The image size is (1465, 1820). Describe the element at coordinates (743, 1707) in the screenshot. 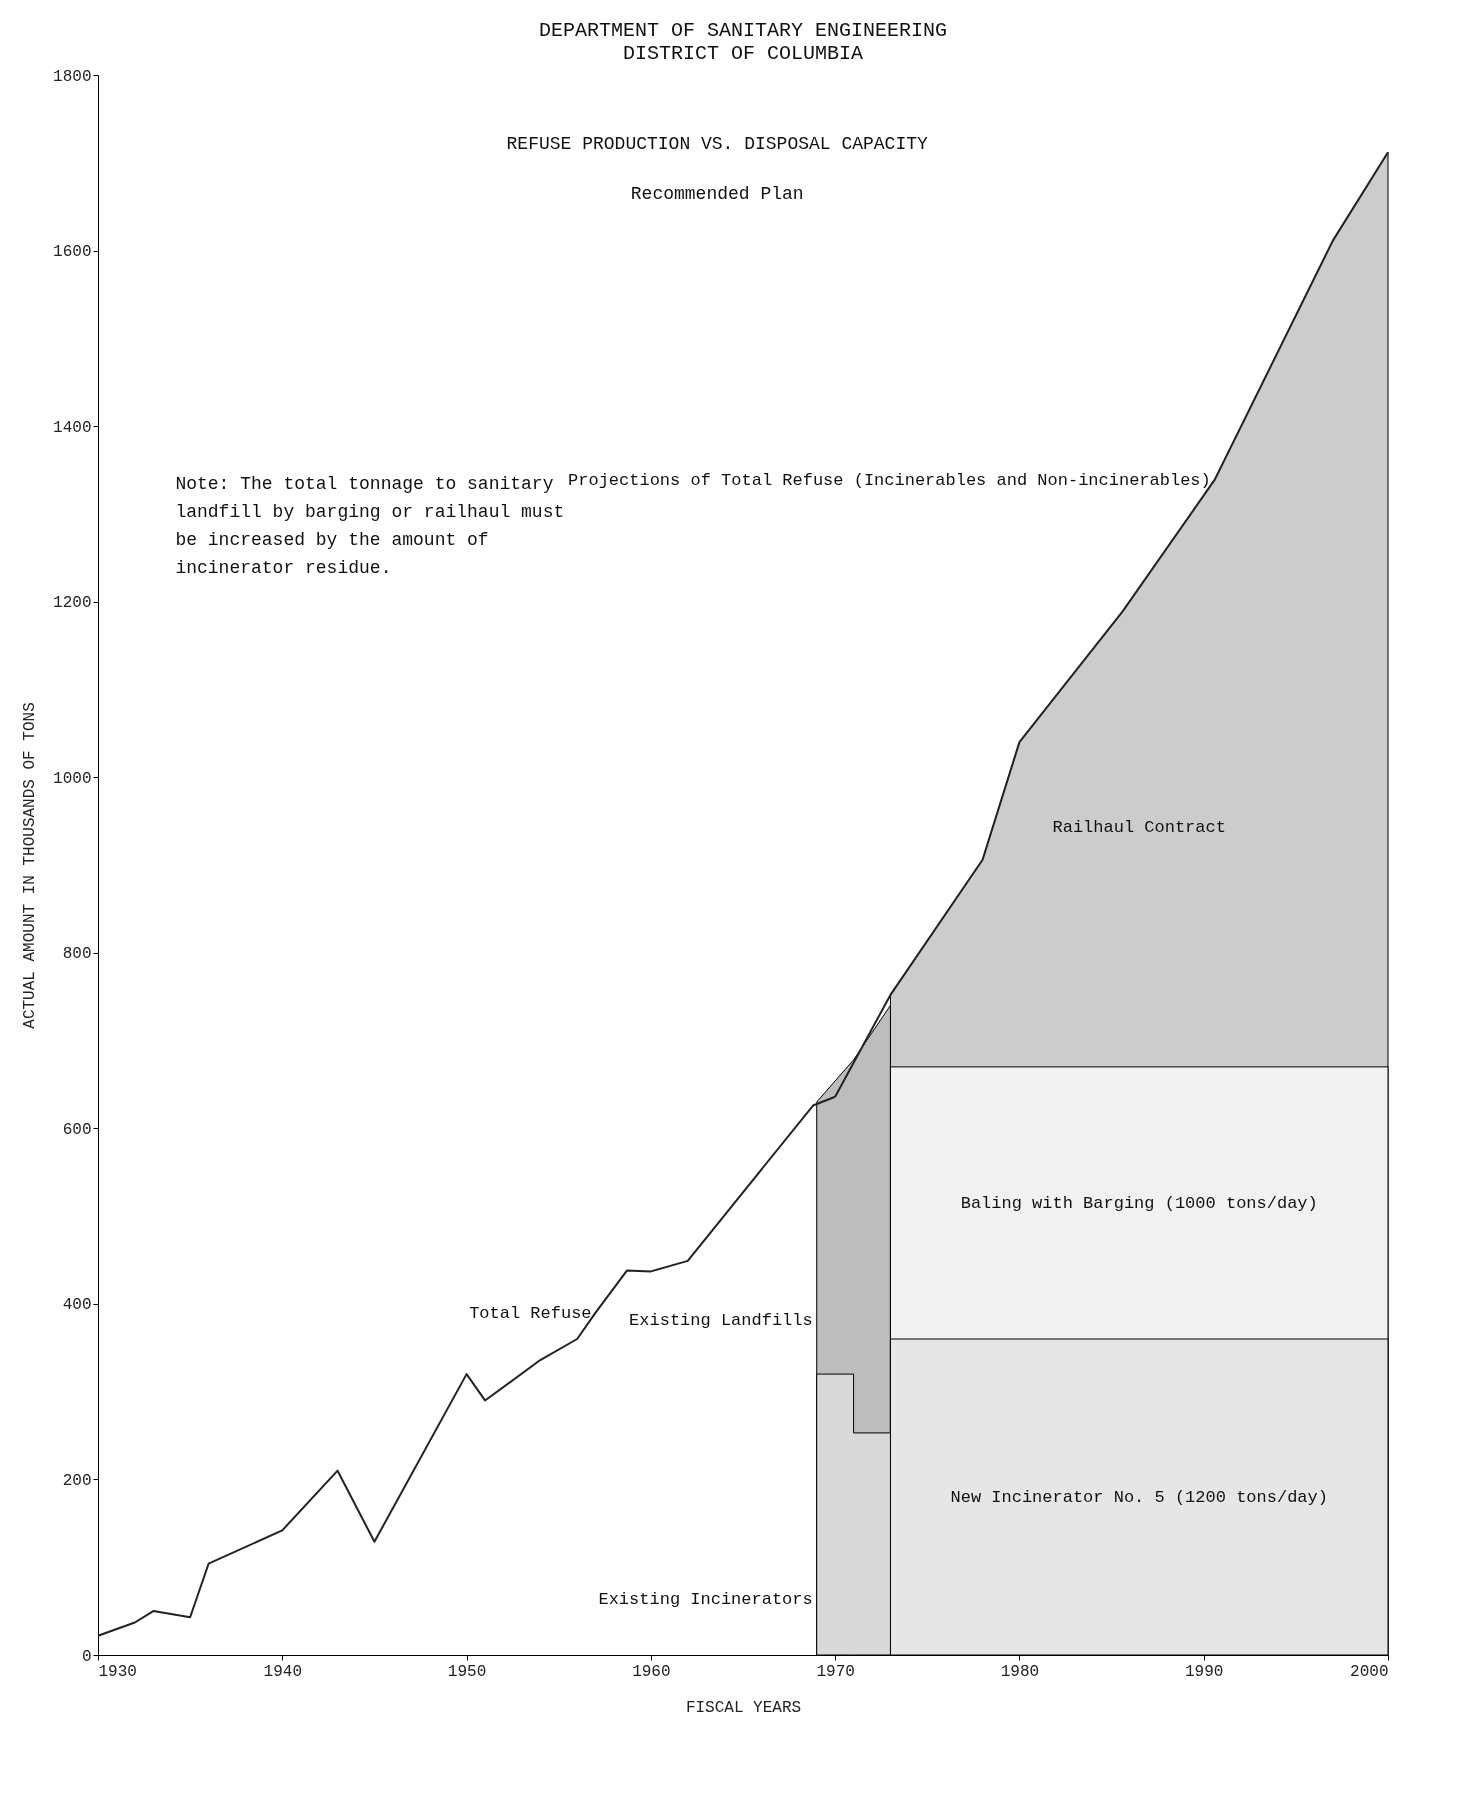

I see `x-axis-title: FISCAL YEARS` at that location.